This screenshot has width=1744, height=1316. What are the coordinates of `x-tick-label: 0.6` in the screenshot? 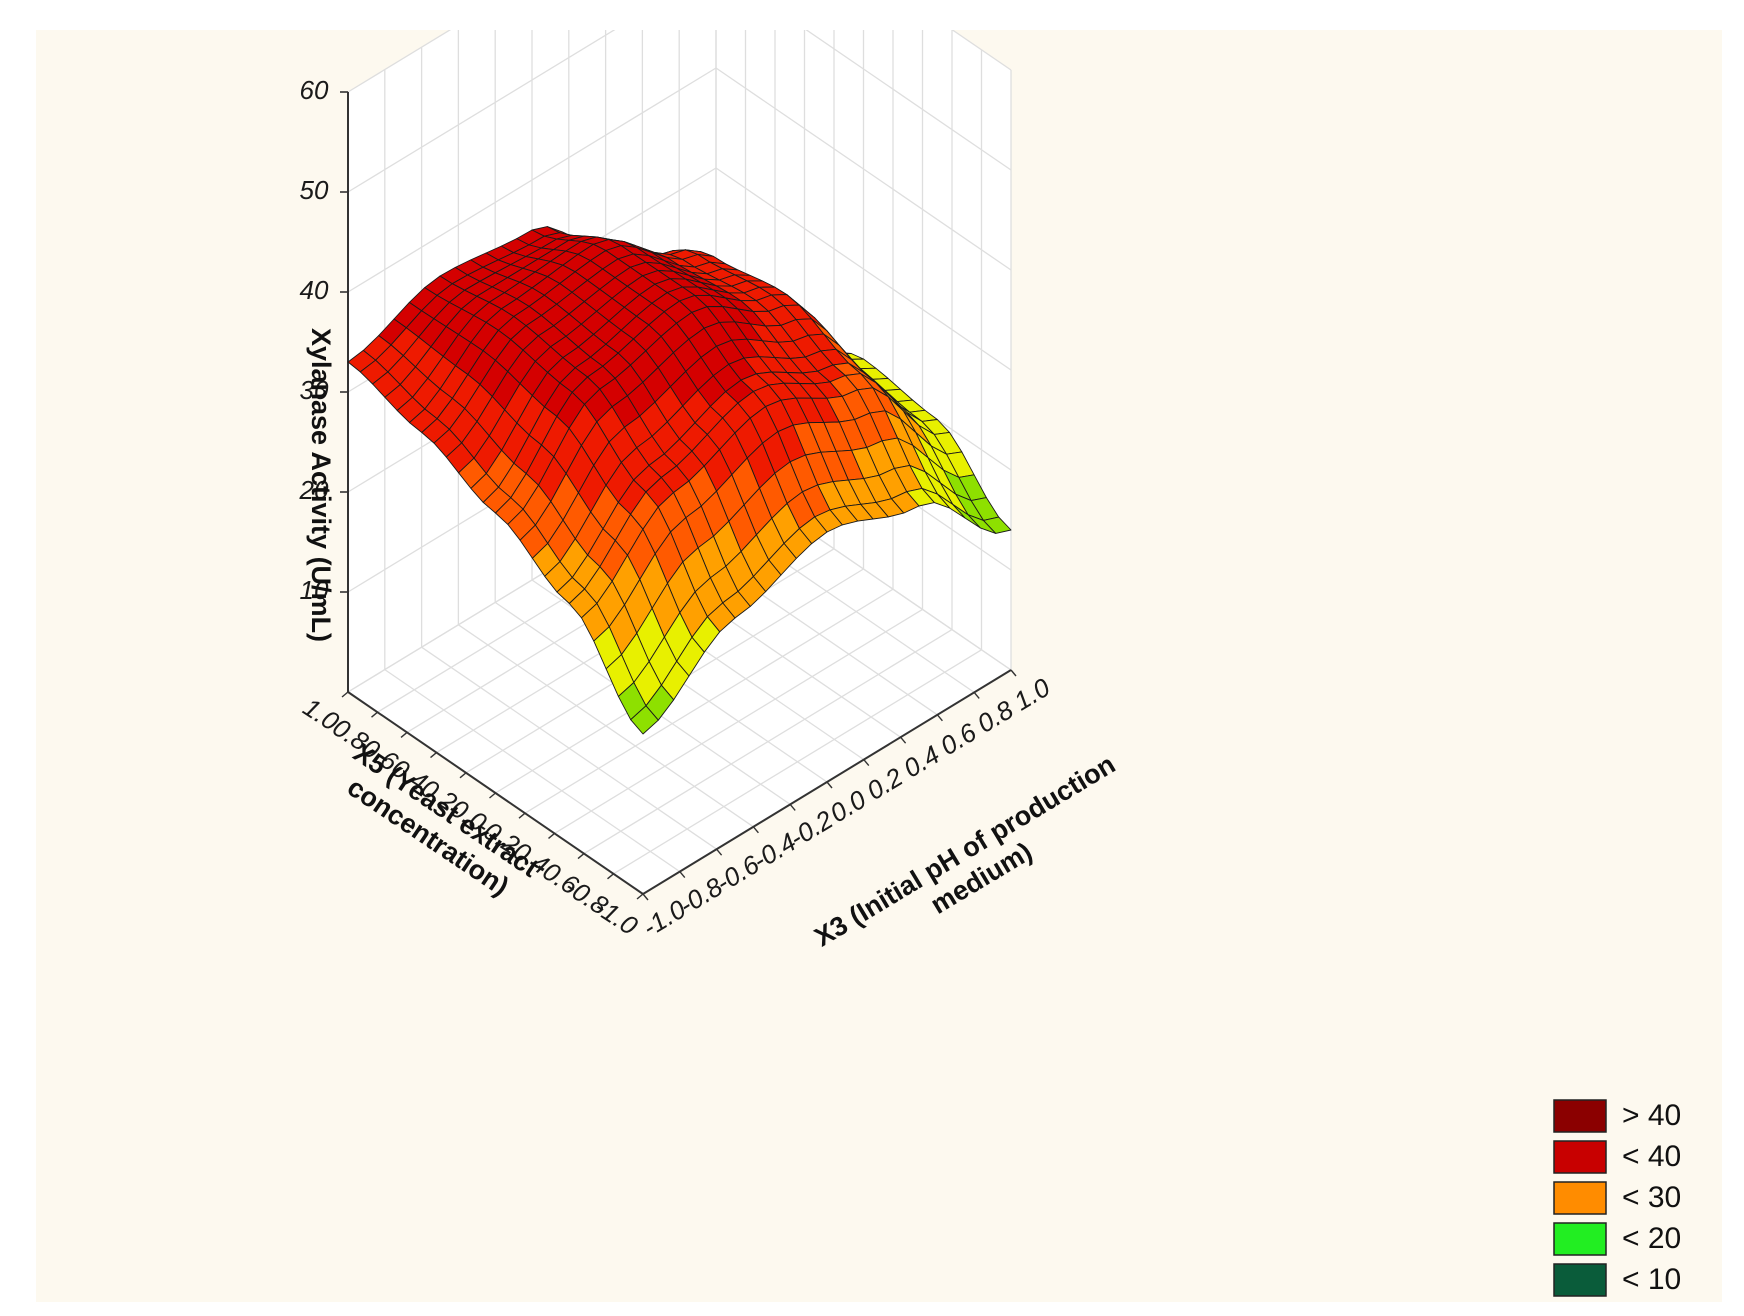 It's located at (958, 739).